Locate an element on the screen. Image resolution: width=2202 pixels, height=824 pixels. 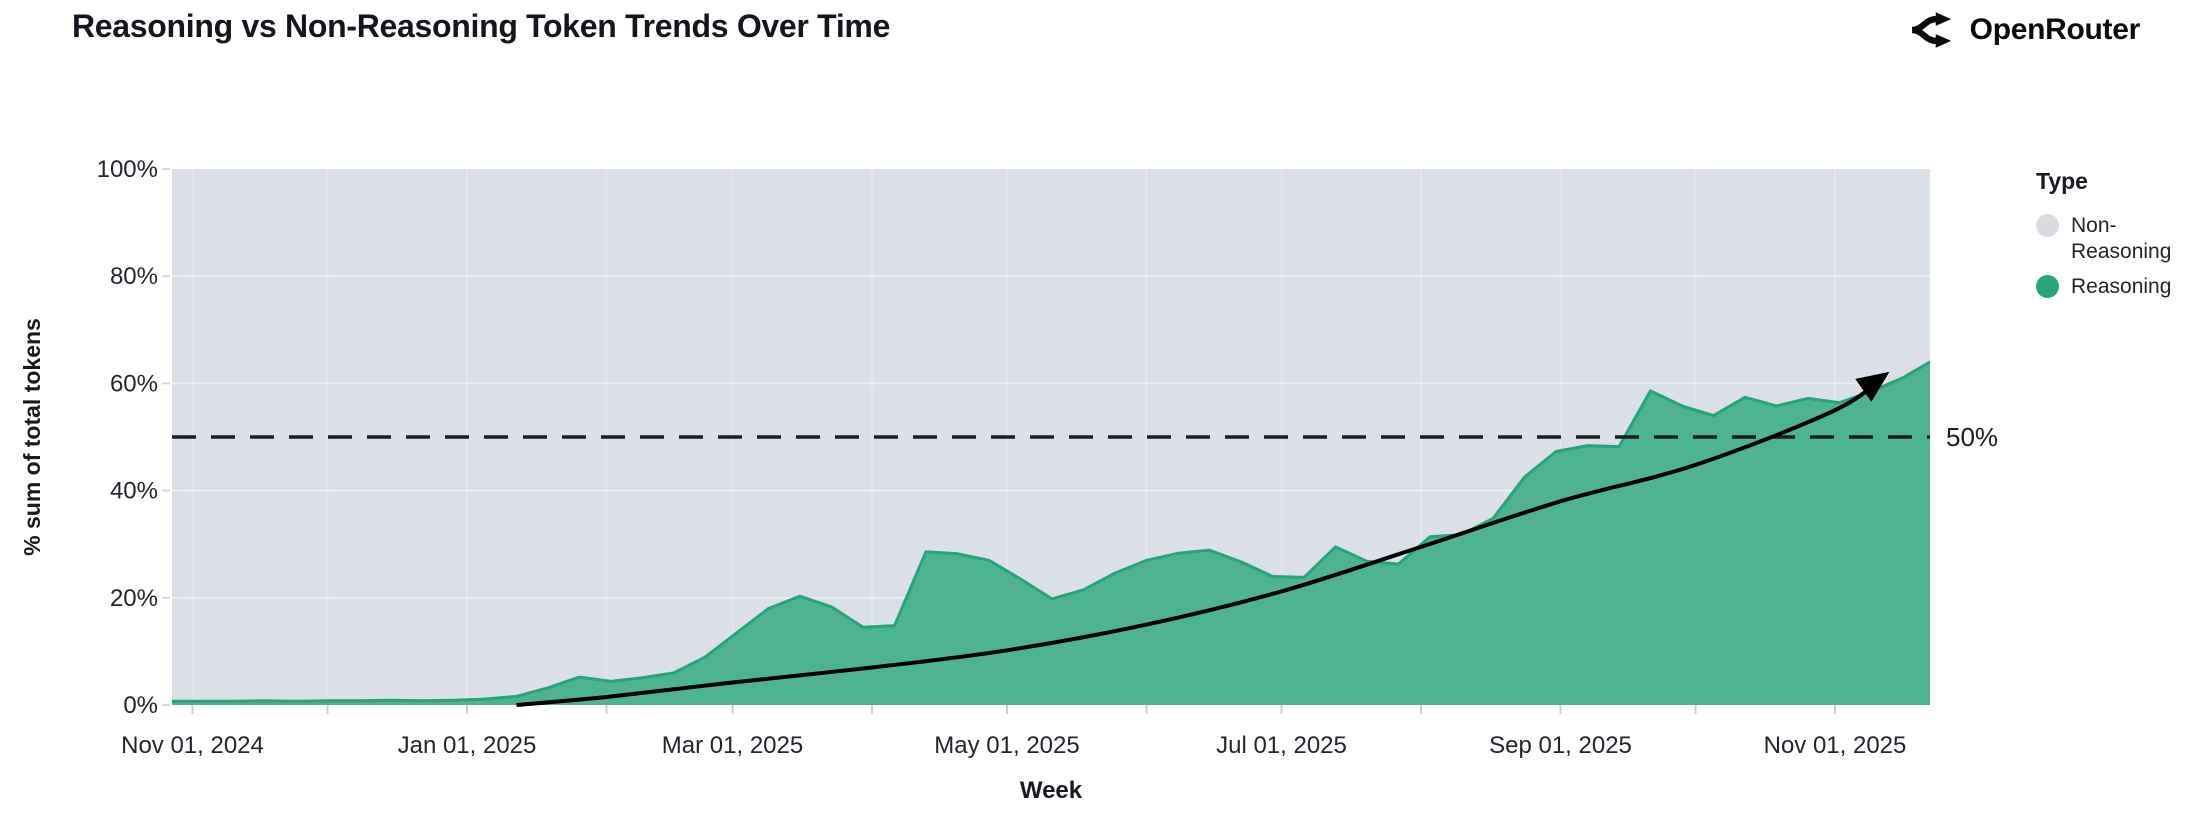
y-tick-label: 80% is located at coordinates (134, 276).